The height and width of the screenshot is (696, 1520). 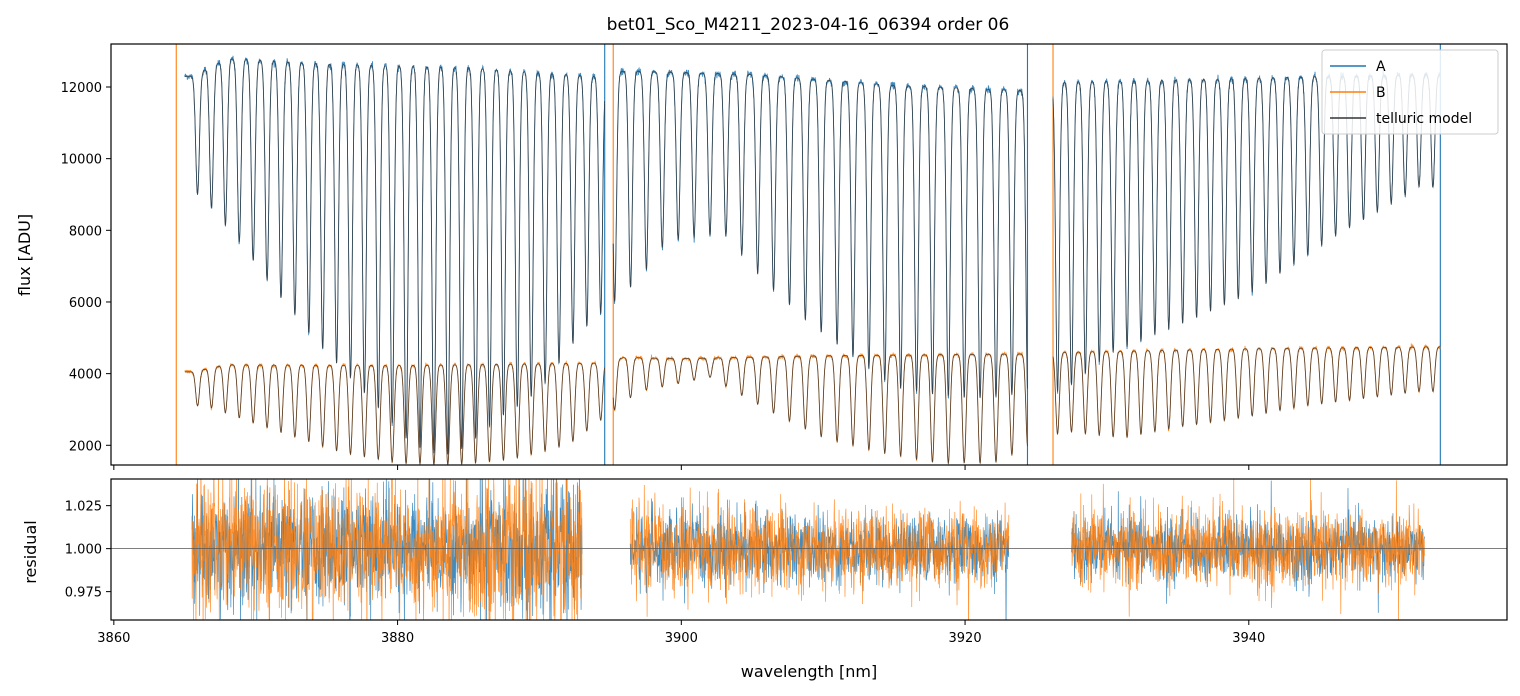 What do you see at coordinates (24, 255) in the screenshot?
I see `flux-axis-label: flux [ADU]` at bounding box center [24, 255].